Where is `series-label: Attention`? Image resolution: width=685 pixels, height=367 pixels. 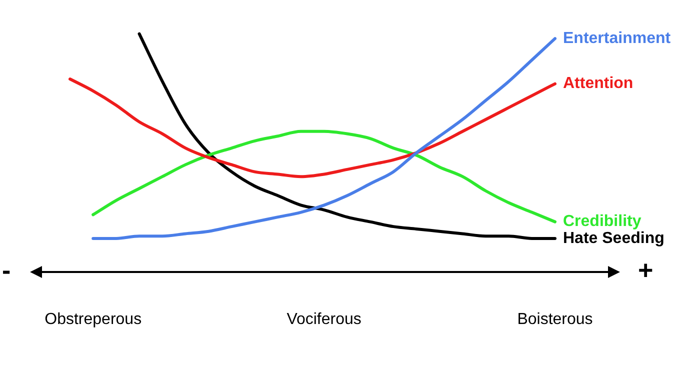 series-label: Attention is located at coordinates (598, 83).